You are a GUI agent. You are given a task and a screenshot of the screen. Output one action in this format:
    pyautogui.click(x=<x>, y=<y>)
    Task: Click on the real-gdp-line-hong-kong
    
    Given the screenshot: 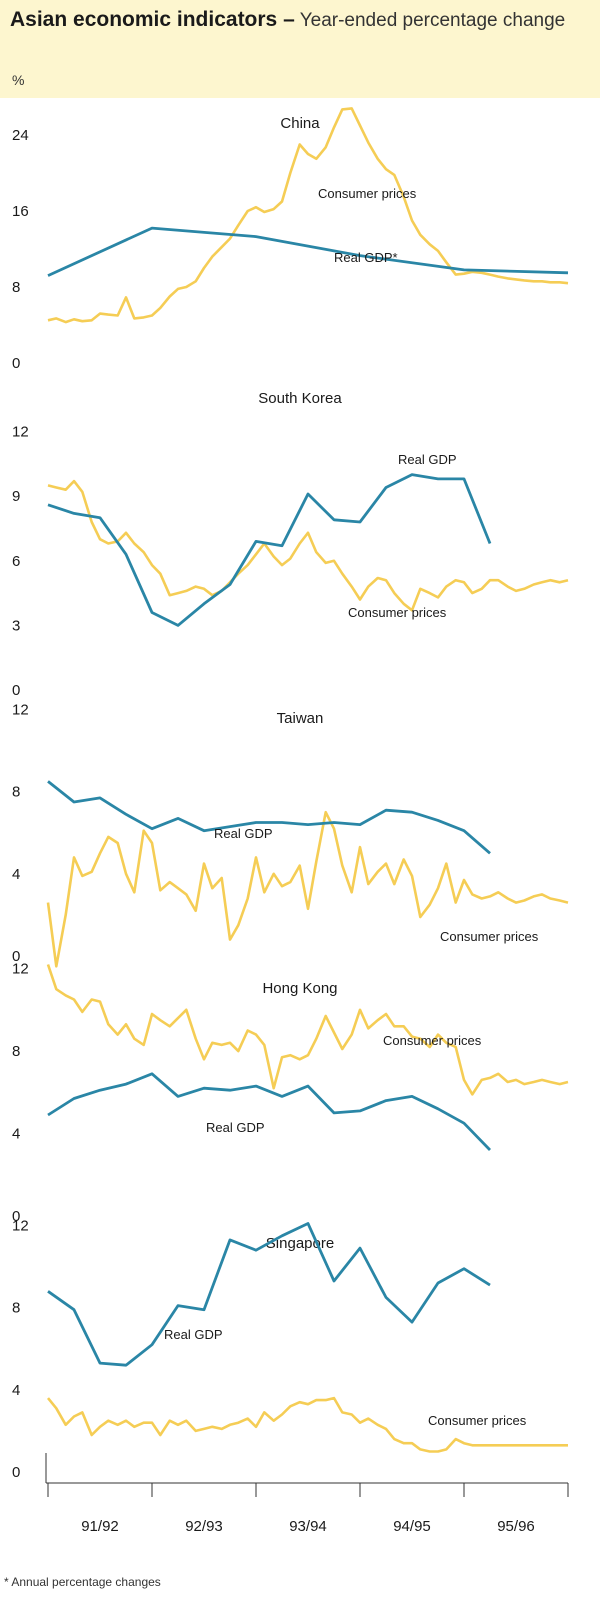 What is the action you would take?
    pyautogui.click(x=269, y=1111)
    